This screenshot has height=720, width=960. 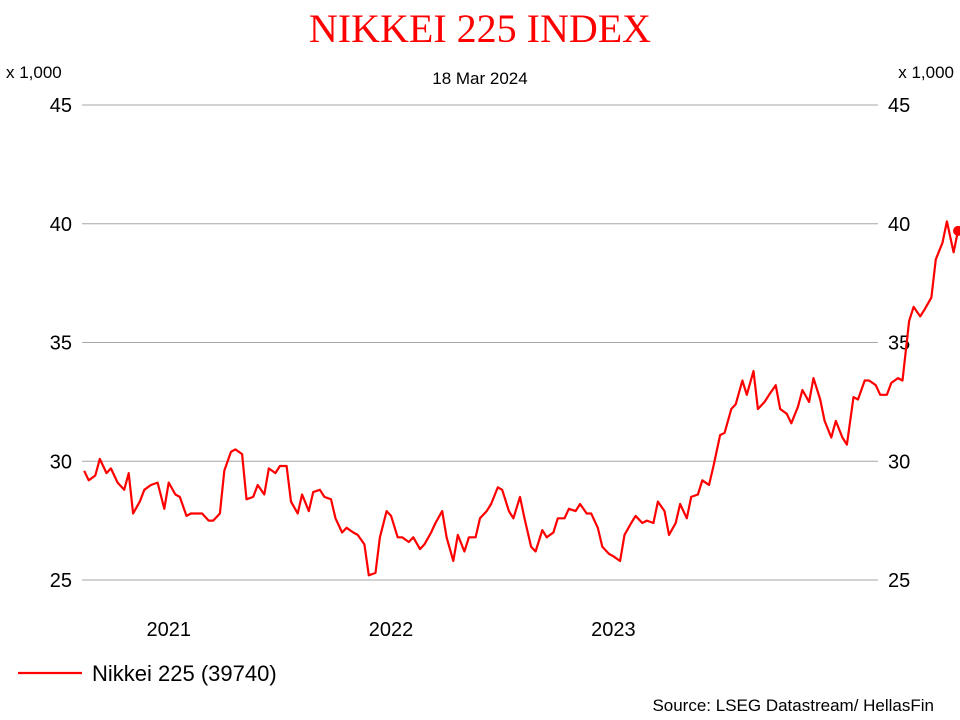 What do you see at coordinates (168, 630) in the screenshot?
I see `x-tick-2021: 2021` at bounding box center [168, 630].